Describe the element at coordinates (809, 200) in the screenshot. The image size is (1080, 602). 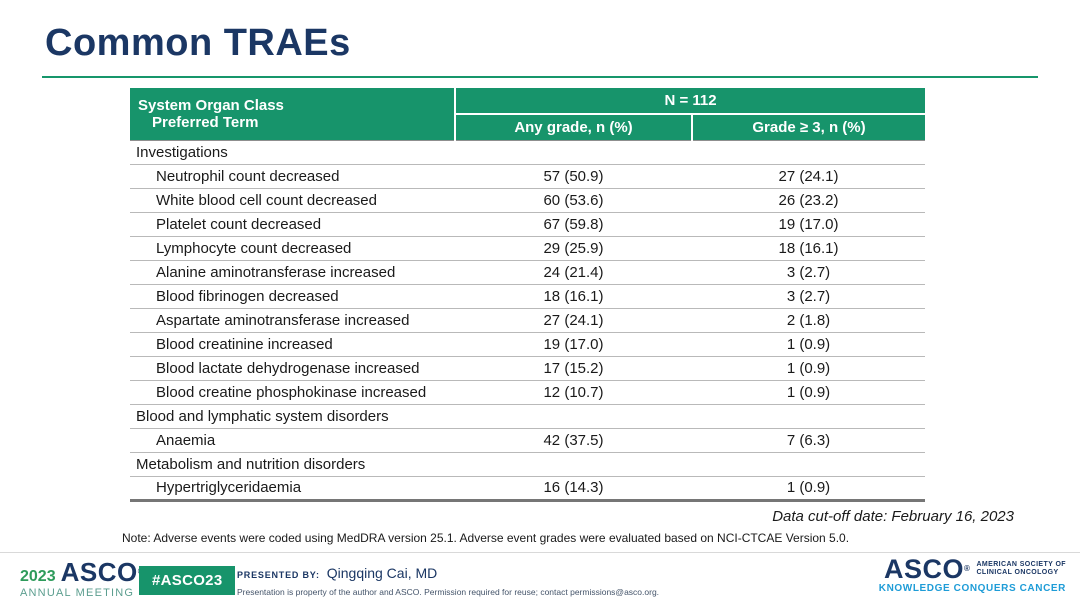
I see `grade3-cell: 26 (23.2)` at that location.